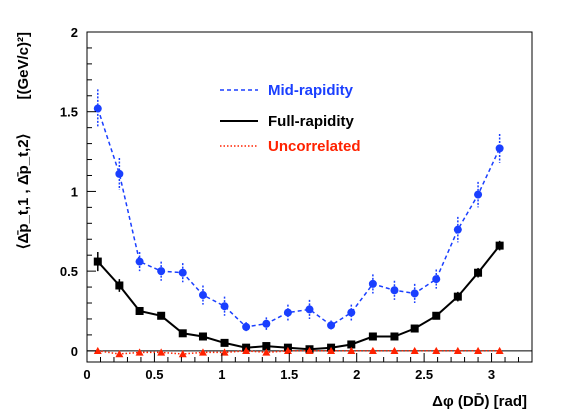  Describe the element at coordinates (23, 66) in the screenshot. I see `y-axis-units: [(GeV/c)²]` at that location.